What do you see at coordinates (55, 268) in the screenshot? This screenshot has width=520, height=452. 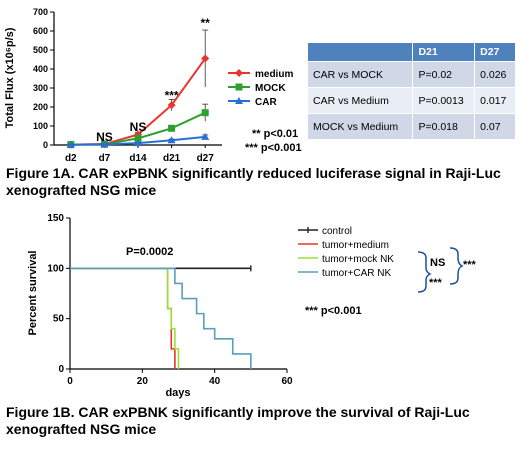 I see `survival-y-tick-label: 100` at bounding box center [55, 268].